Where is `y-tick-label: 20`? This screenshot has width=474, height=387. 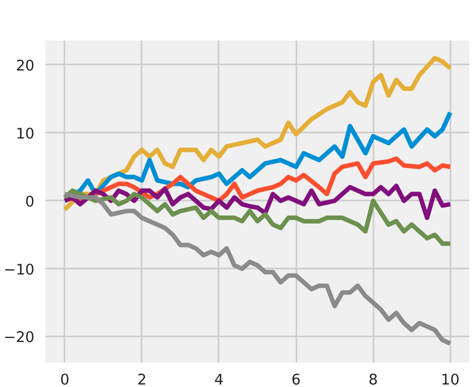 y-tick-label: 20 is located at coordinates (25, 65).